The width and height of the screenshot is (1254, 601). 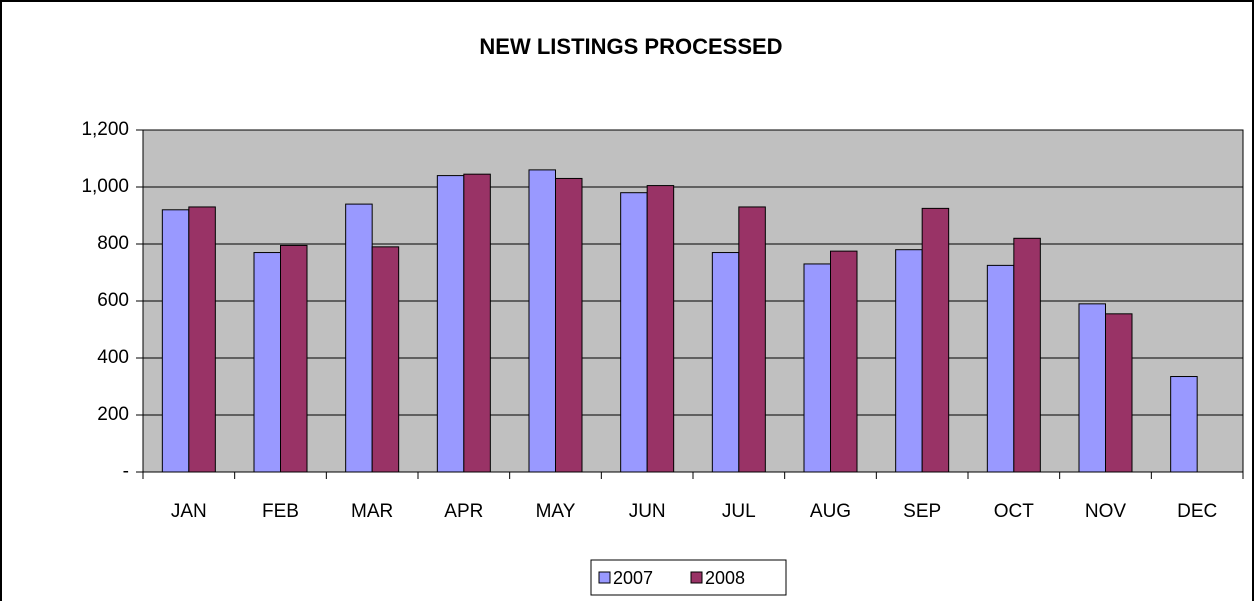 What do you see at coordinates (113, 414) in the screenshot?
I see `y-tick-label: 200` at bounding box center [113, 414].